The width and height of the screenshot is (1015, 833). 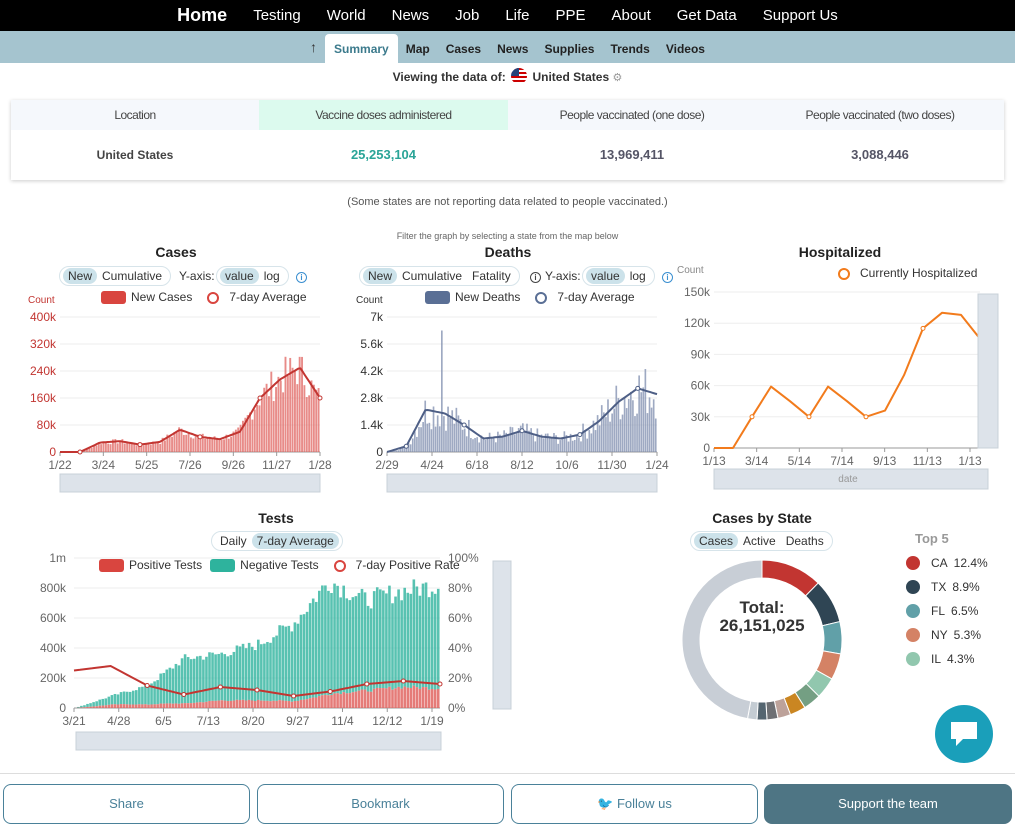 I want to click on nav-life: Life, so click(x=517, y=15).